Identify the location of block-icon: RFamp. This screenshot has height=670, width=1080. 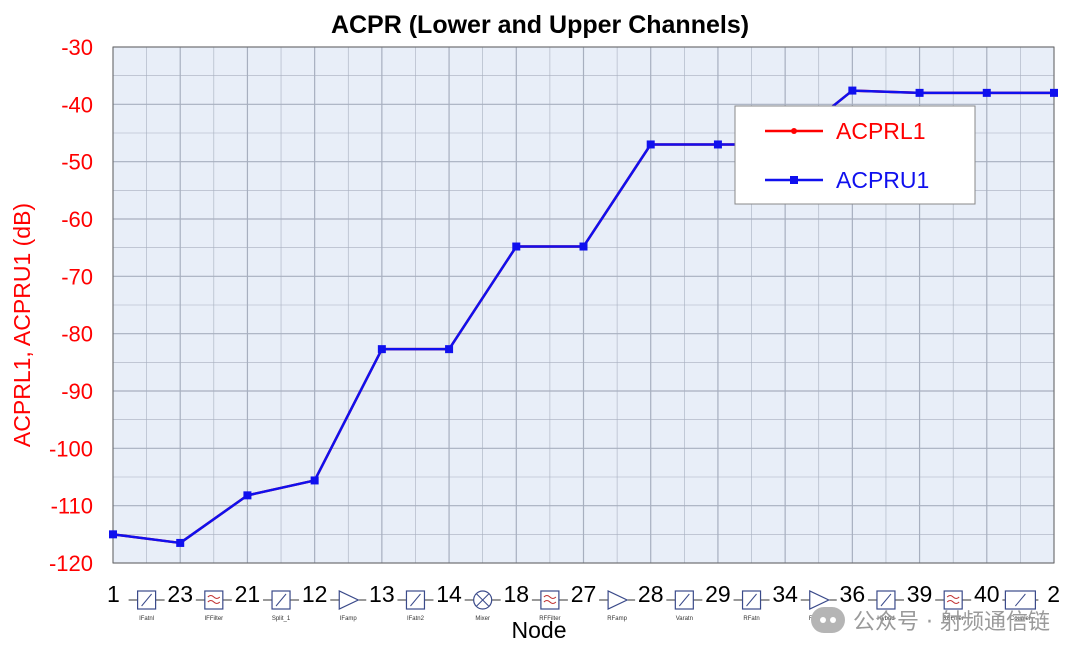
(617, 606).